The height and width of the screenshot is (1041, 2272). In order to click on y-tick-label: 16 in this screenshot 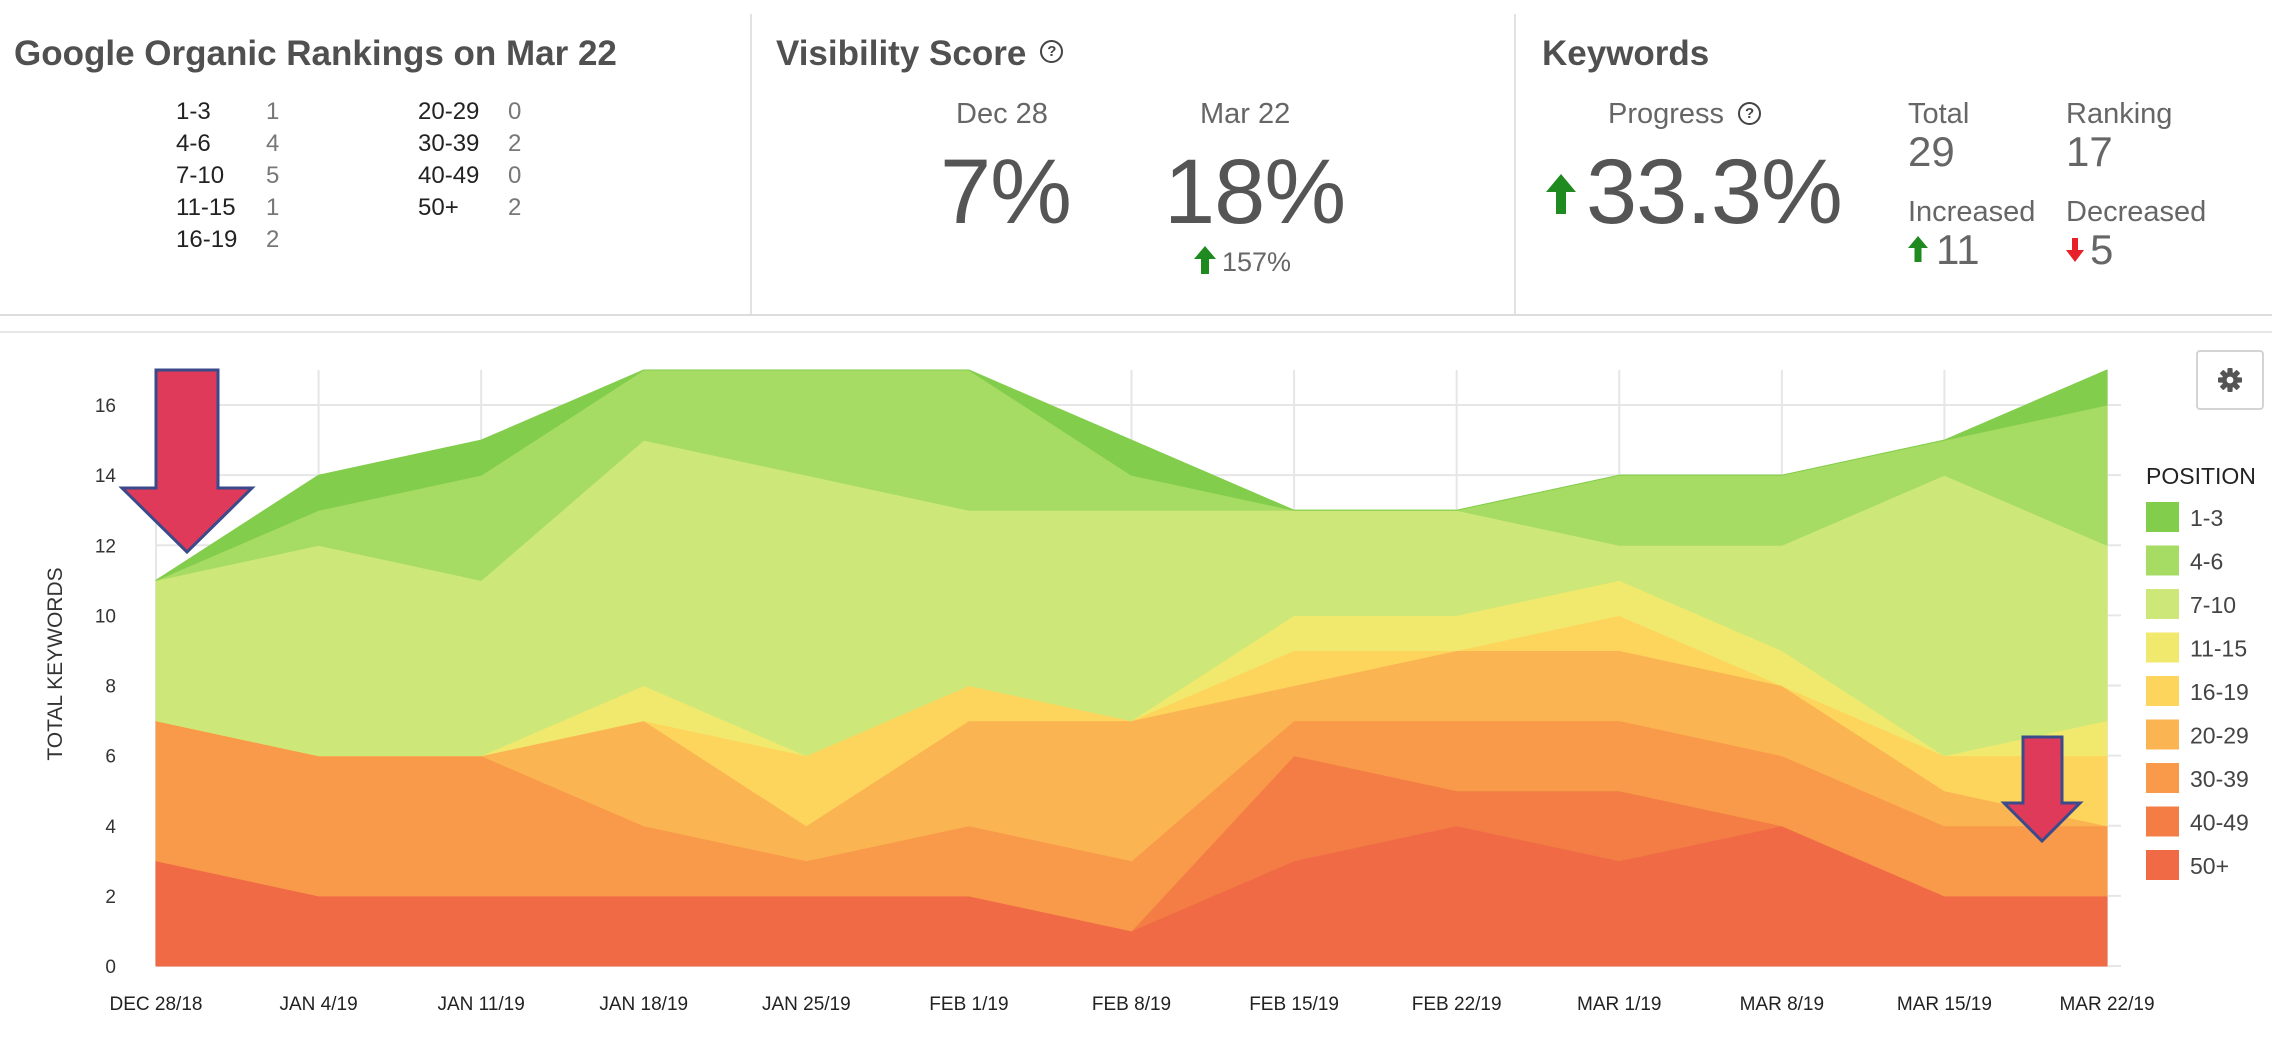, I will do `click(105, 406)`.